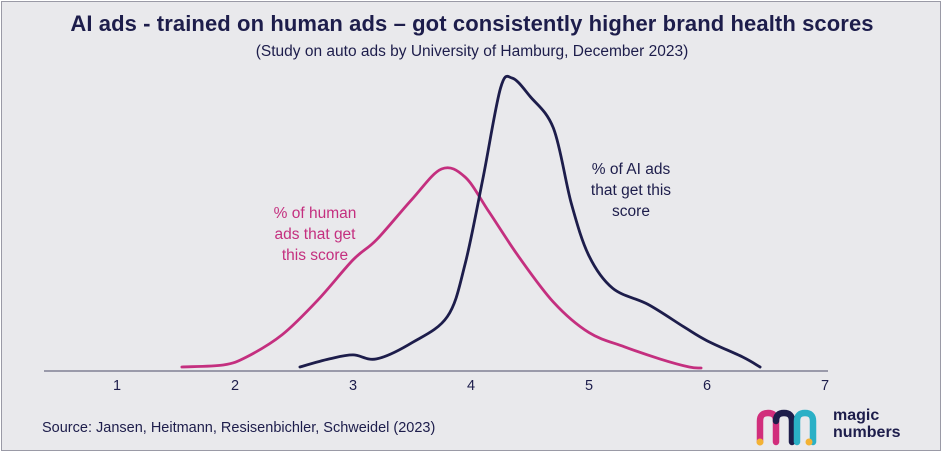 The height and width of the screenshot is (454, 944). I want to click on magic-numbers-logo: magic numbers, so click(841, 426).